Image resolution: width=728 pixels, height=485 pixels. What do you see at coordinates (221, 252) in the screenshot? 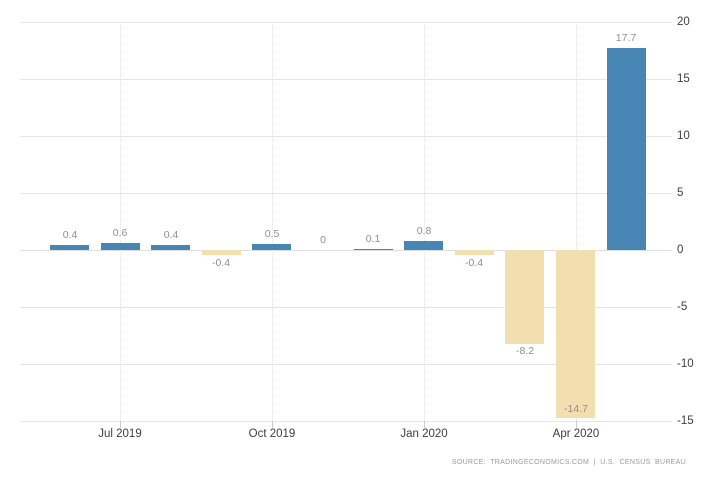
I see `bar-sep-2019` at bounding box center [221, 252].